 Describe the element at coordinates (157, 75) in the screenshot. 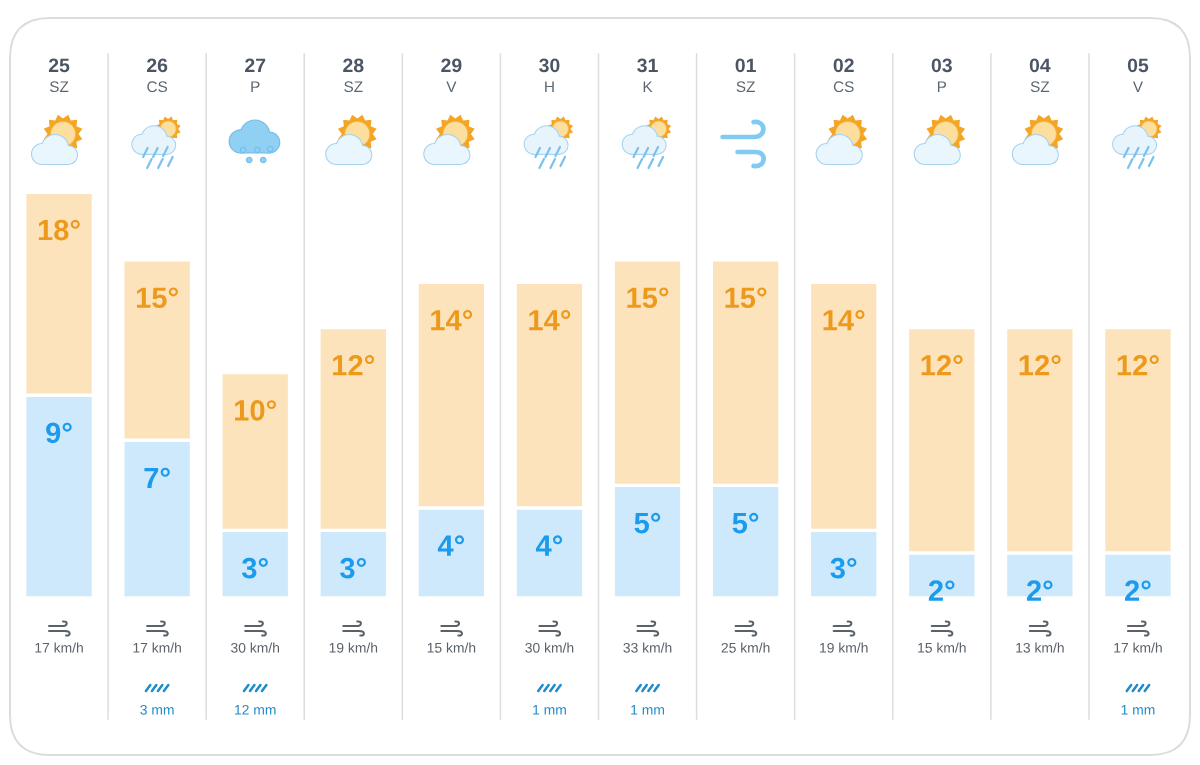

I see `x-tick-label: 26 CS` at that location.